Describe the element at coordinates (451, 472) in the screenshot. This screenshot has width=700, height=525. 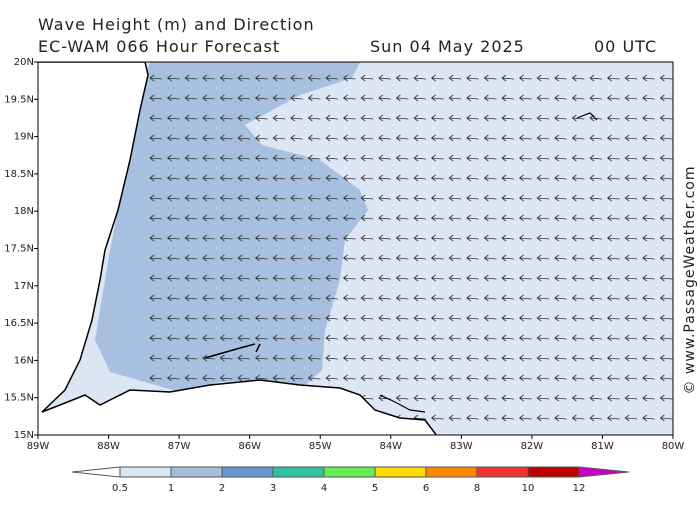
I see `color-swatch` at that location.